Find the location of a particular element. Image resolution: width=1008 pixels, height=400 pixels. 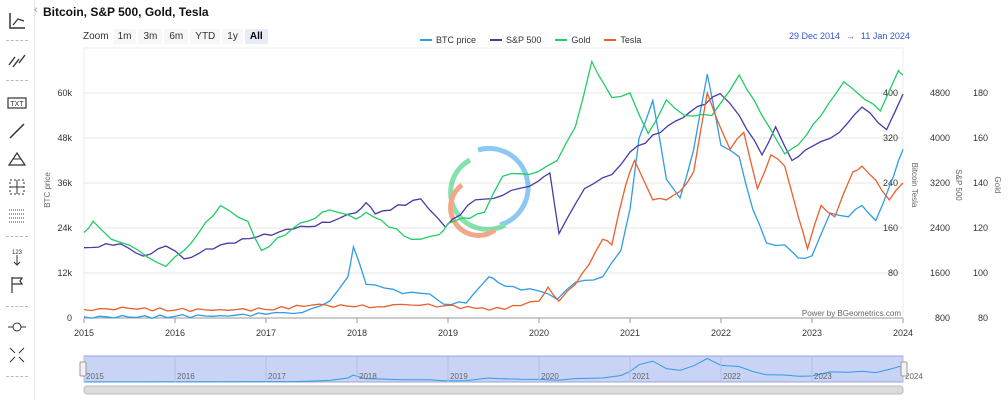

gold-axis-tick-label: 120 is located at coordinates (980, 228).